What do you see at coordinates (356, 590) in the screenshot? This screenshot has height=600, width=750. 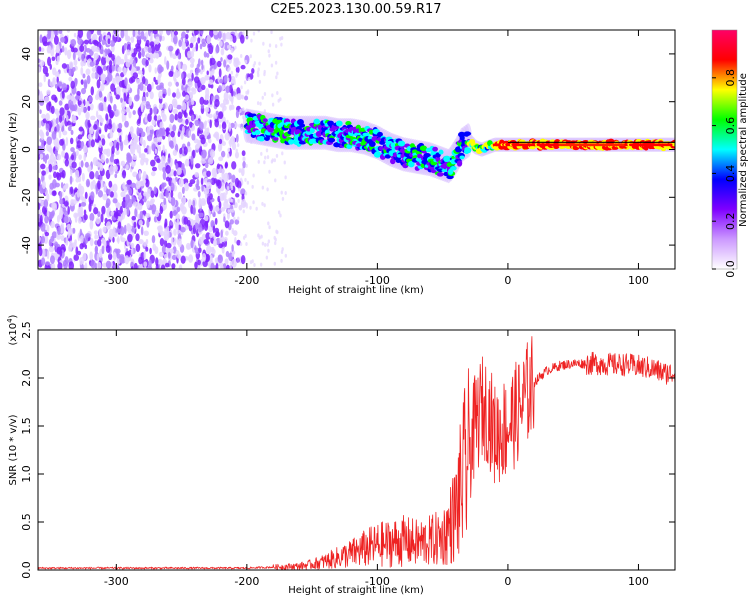 I see `snr-x-label: Height of straight line (km)` at bounding box center [356, 590].